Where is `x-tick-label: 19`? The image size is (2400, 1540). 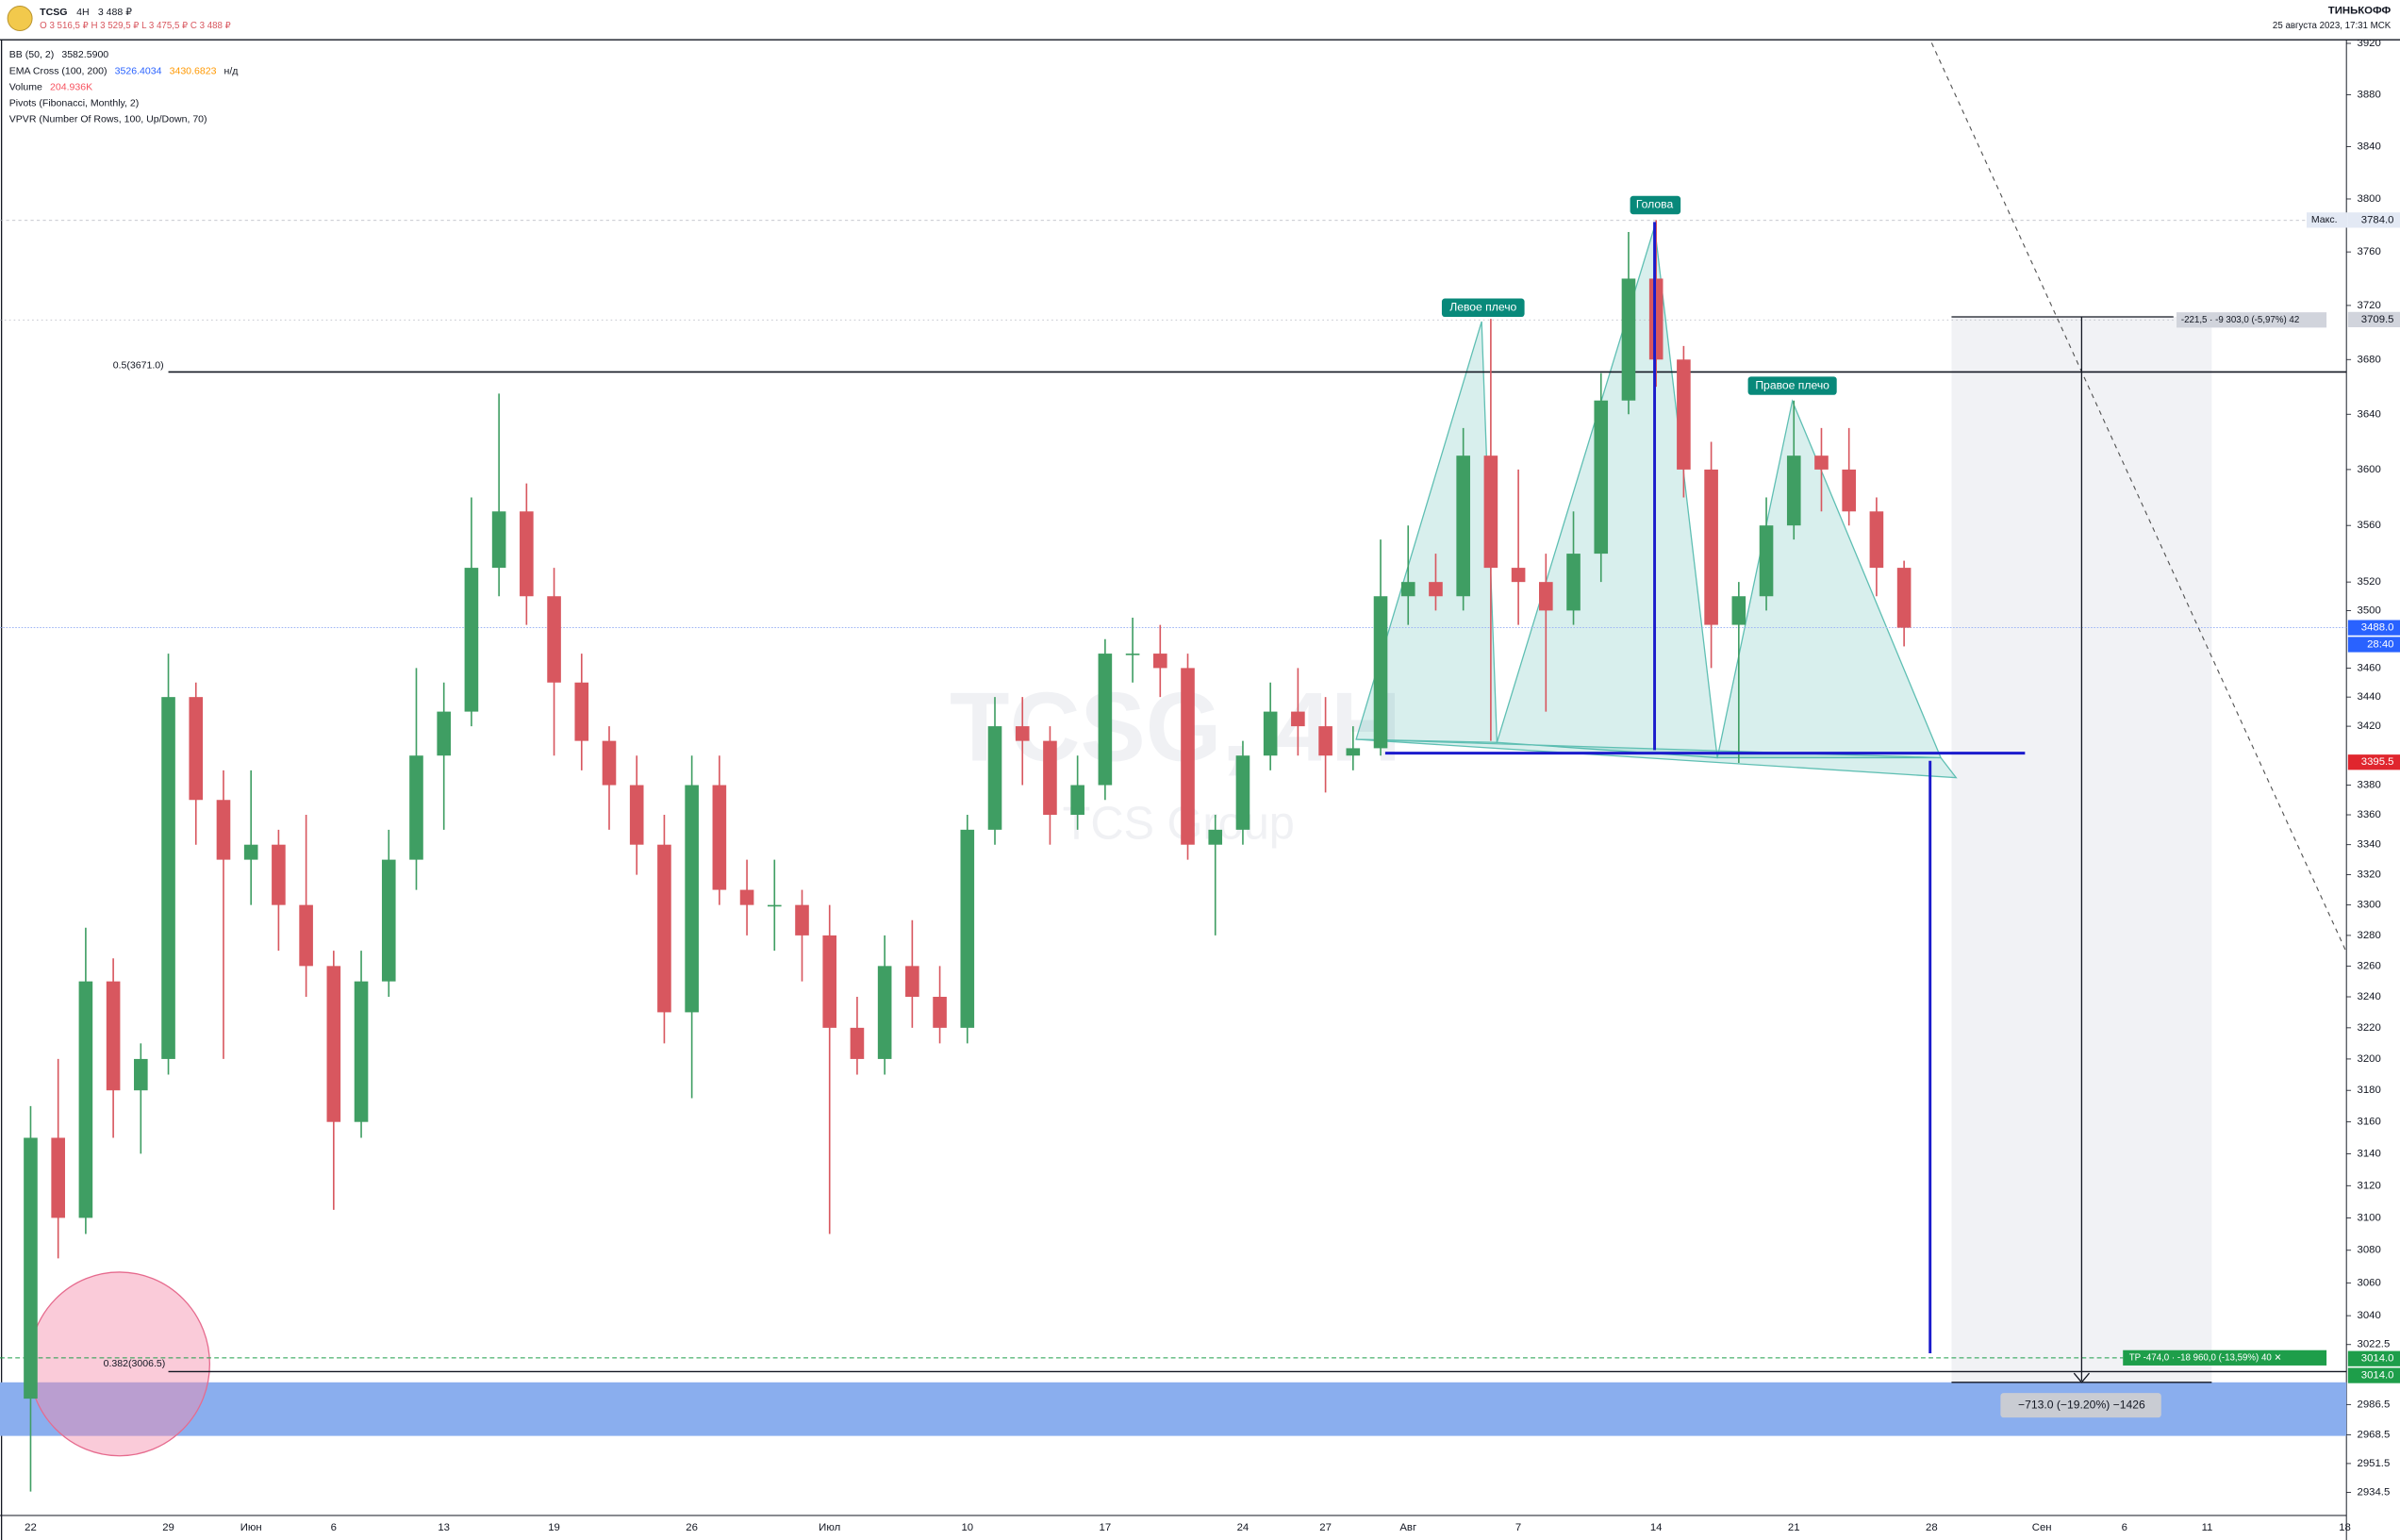 x-tick-label: 19 is located at coordinates (554, 1527).